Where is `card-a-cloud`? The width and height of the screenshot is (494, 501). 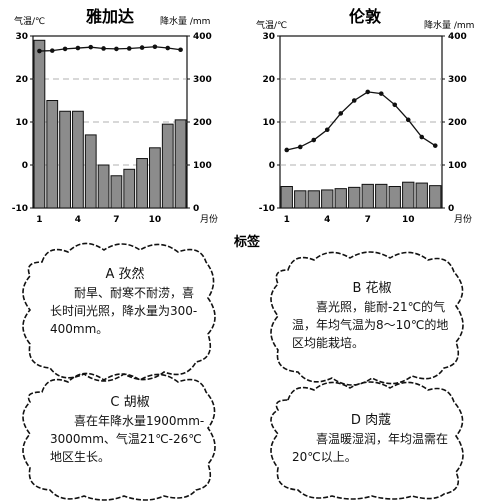
card-a-cloud is located at coordinates (119, 312).